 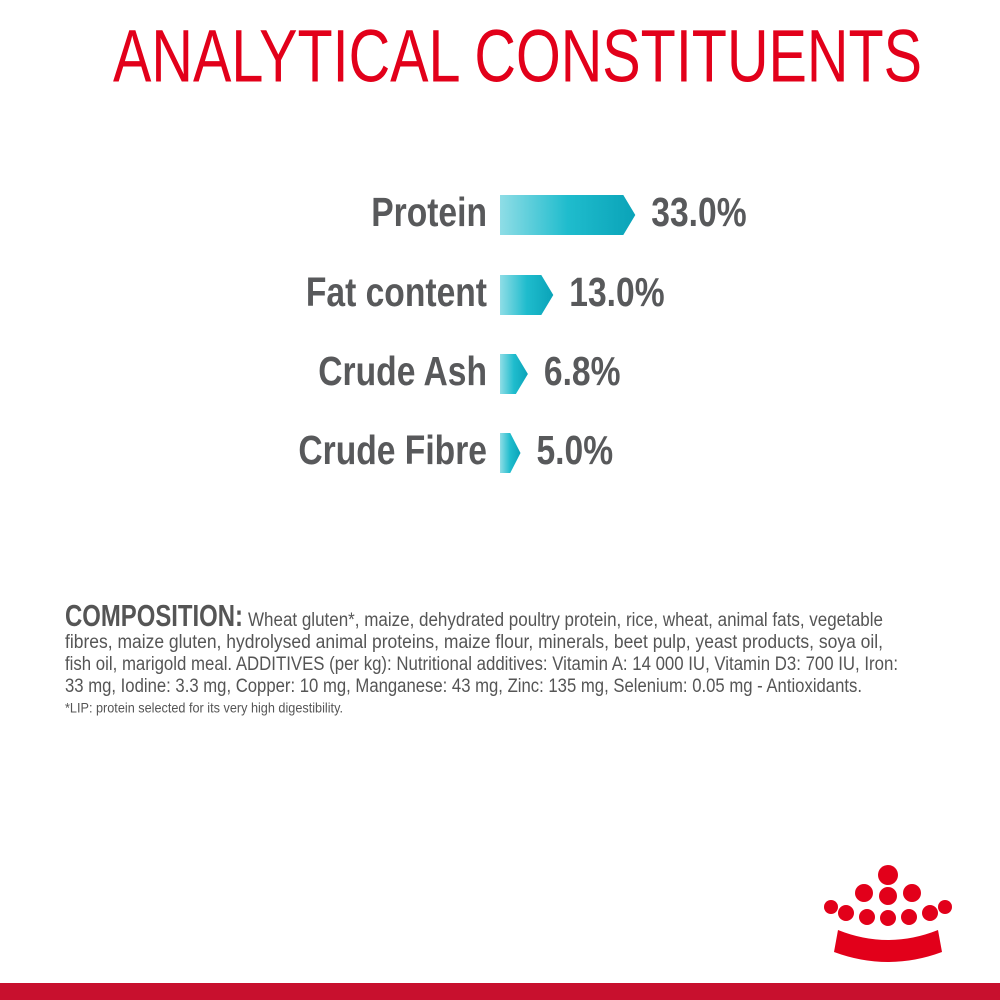 What do you see at coordinates (517, 56) in the screenshot?
I see `title: ANALYTICAL CONSTITUENTS` at bounding box center [517, 56].